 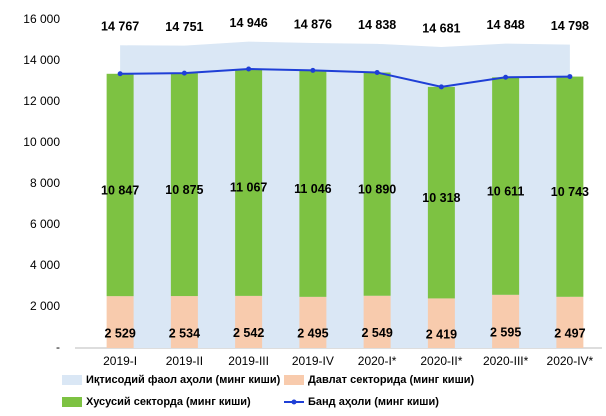 What do you see at coordinates (441, 198) in the screenshot?
I see `bar-label: 10 318` at bounding box center [441, 198].